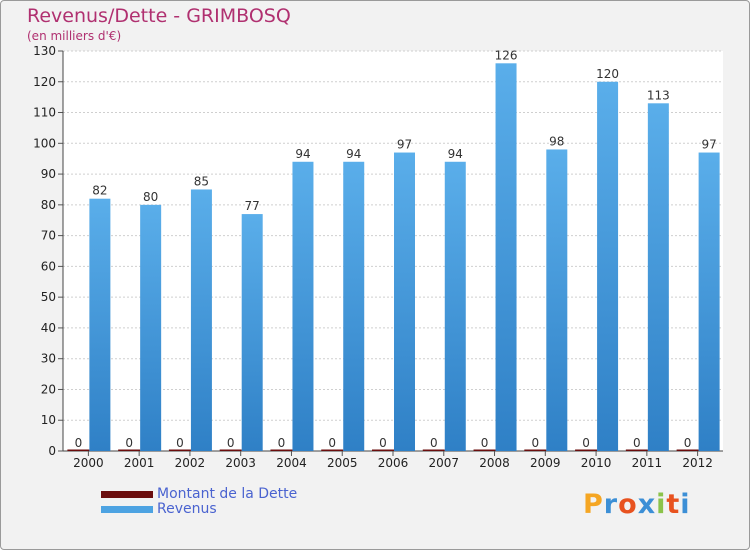  I want to click on x-tick-label: 2000, so click(88, 463).